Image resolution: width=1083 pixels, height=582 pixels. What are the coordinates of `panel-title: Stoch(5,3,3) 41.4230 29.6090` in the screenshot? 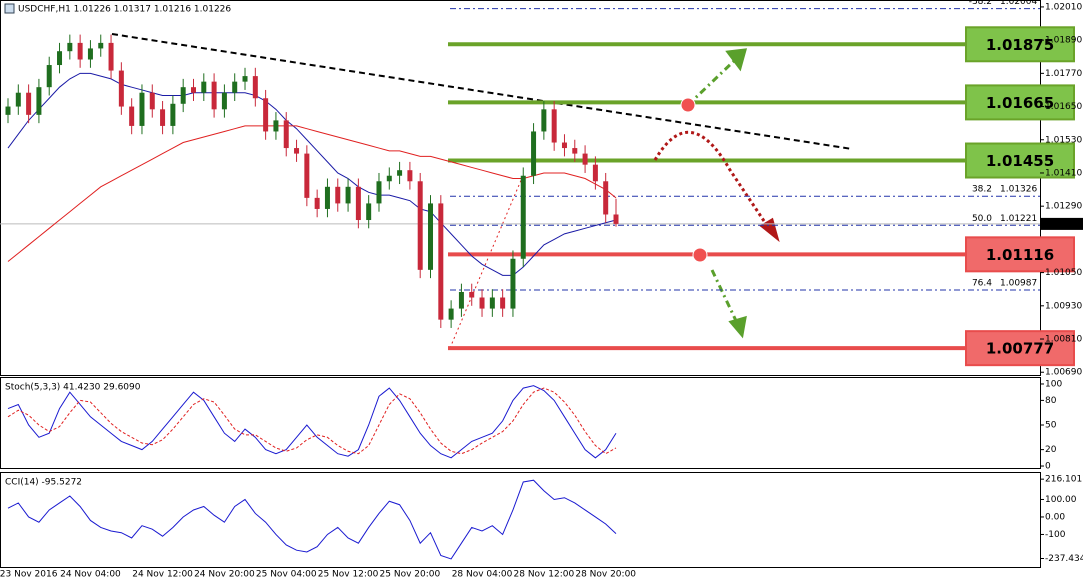 It's located at (73, 388).